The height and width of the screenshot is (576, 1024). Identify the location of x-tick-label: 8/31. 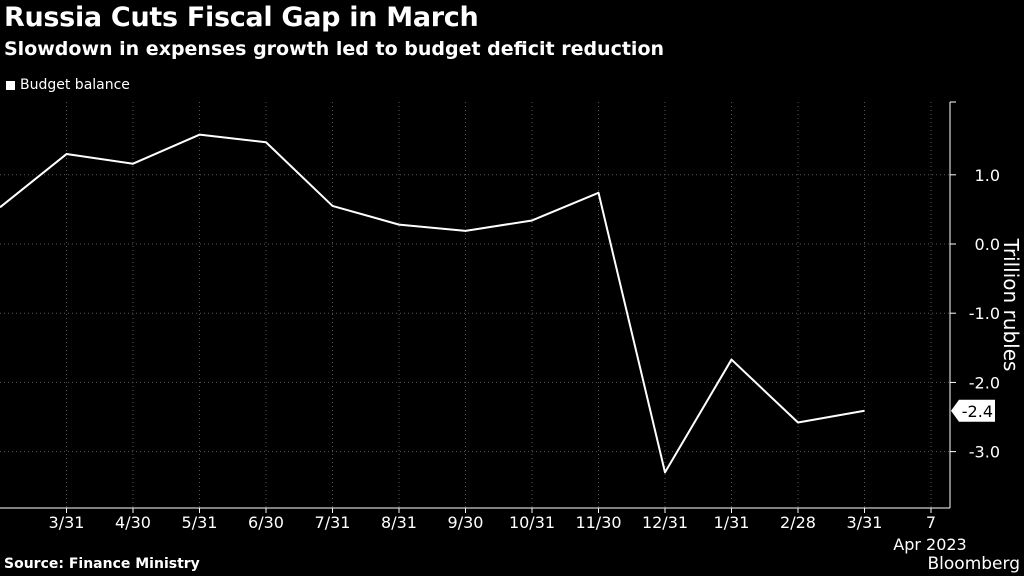
(399, 522).